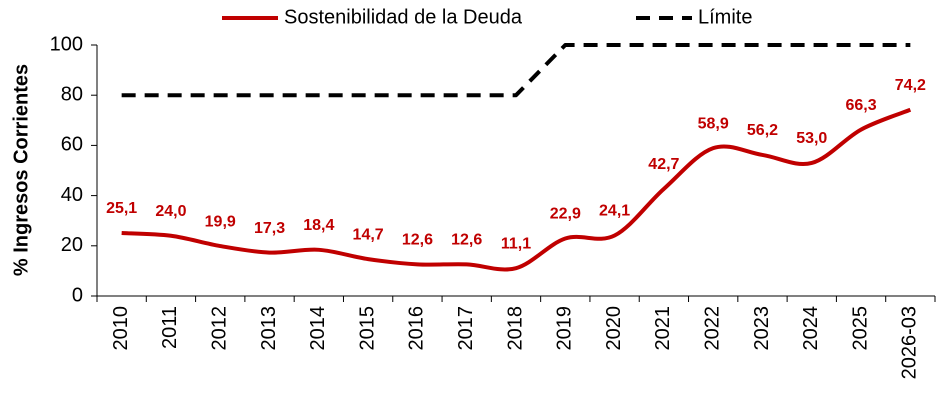  Describe the element at coordinates (860, 105) in the screenshot. I see `data-label: 66,3` at that location.